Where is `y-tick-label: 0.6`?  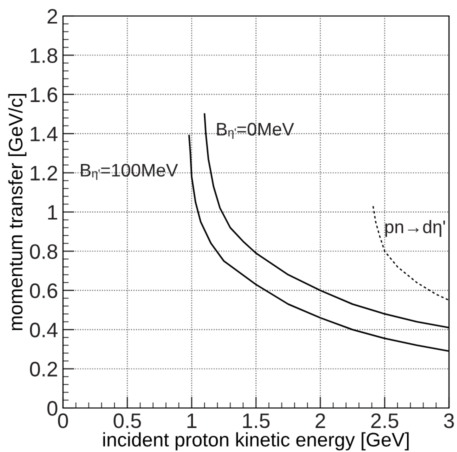
y-tick-label: 0.6 is located at coordinates (44, 290).